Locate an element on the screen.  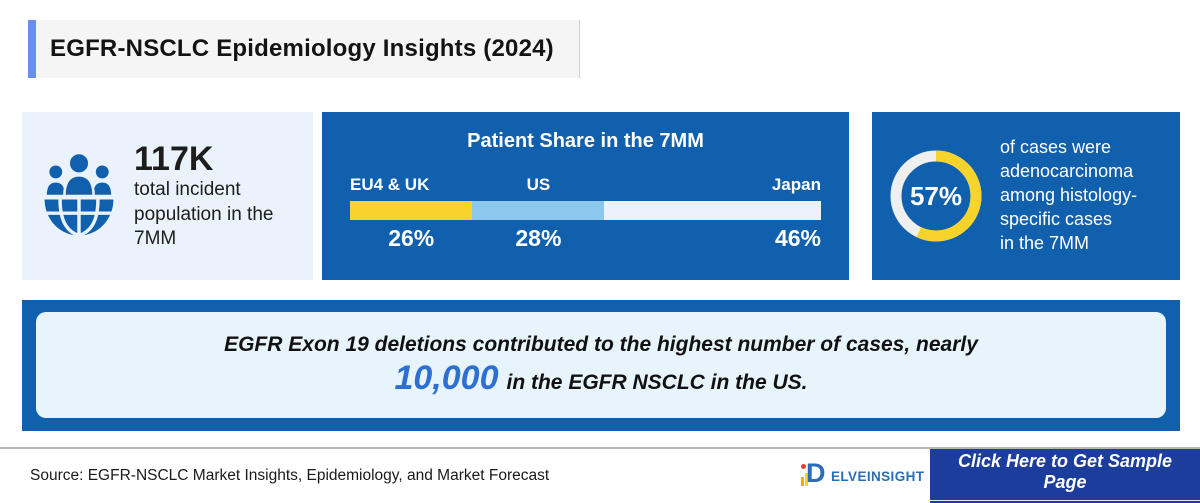
category-label-japan: Japan is located at coordinates (796, 184).